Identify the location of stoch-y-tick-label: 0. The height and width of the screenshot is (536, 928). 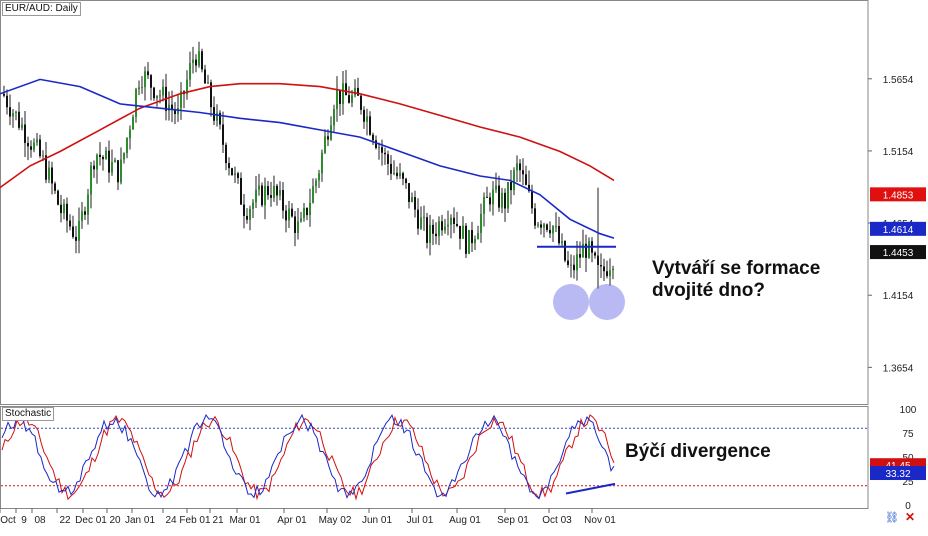
(908, 506).